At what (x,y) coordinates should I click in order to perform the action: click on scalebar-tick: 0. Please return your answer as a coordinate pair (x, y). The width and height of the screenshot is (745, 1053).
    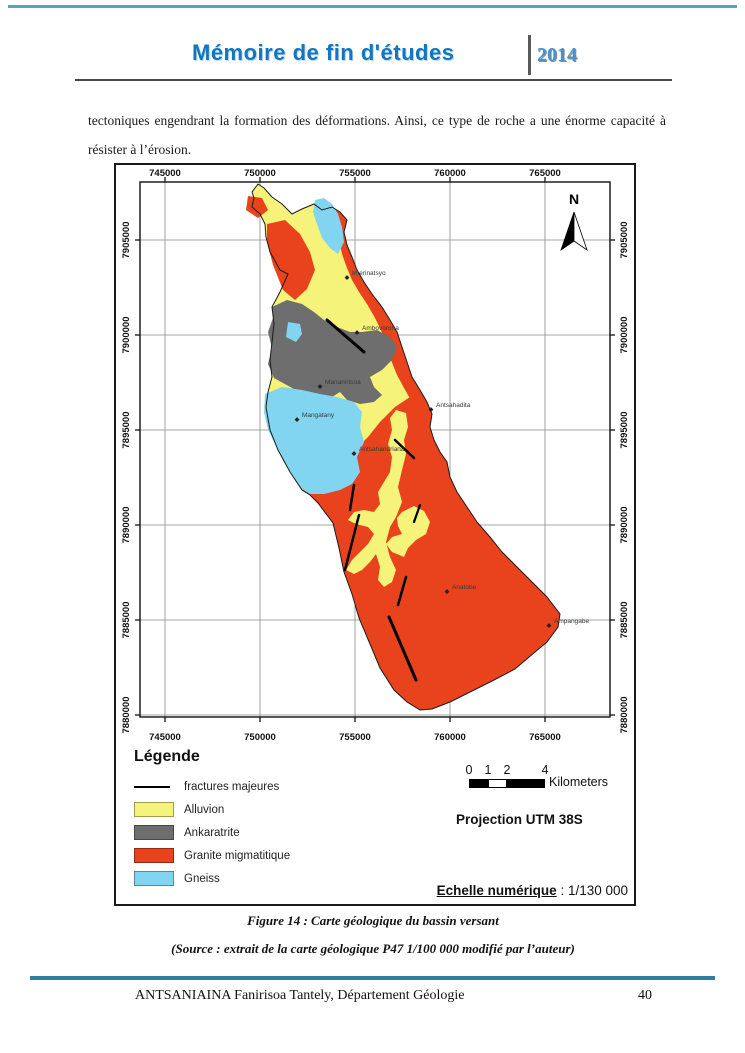
    Looking at the image, I should click on (469, 770).